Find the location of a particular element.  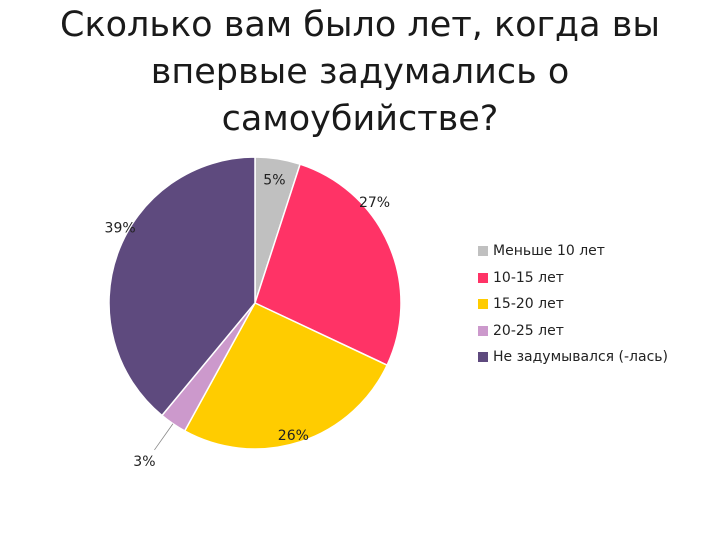

legend-label-4: 20-25 лет is located at coordinates (528, 330).